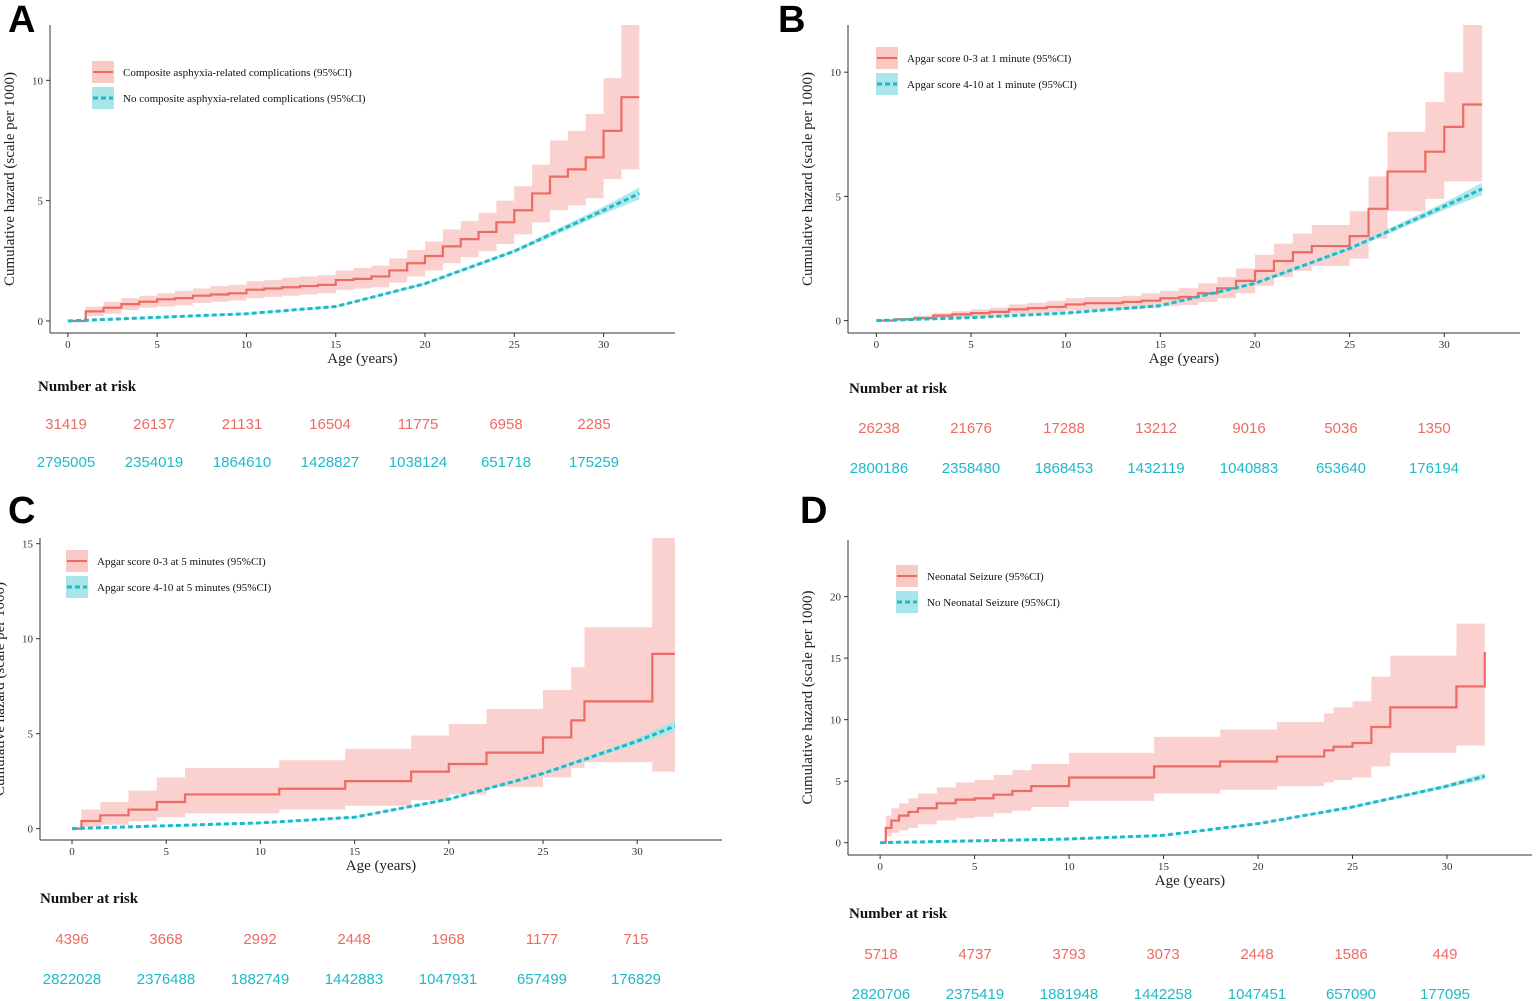  What do you see at coordinates (593, 424) in the screenshot?
I see `risk-count: 2285` at bounding box center [593, 424].